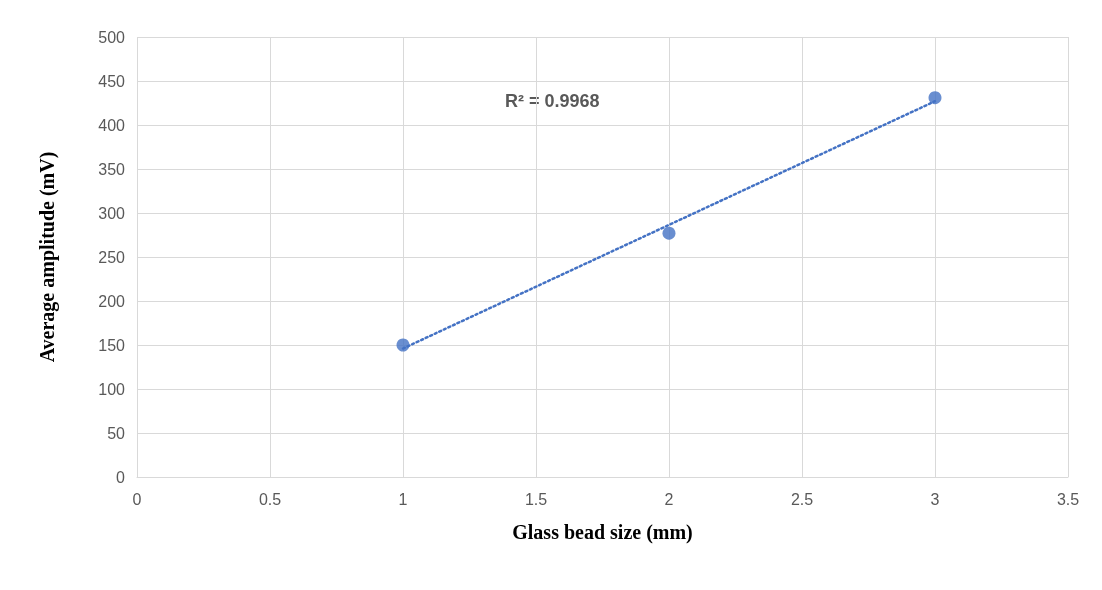 Image resolution: width=1102 pixels, height=590 pixels. Describe the element at coordinates (112, 257) in the screenshot. I see `y-tick-label: 250` at that location.